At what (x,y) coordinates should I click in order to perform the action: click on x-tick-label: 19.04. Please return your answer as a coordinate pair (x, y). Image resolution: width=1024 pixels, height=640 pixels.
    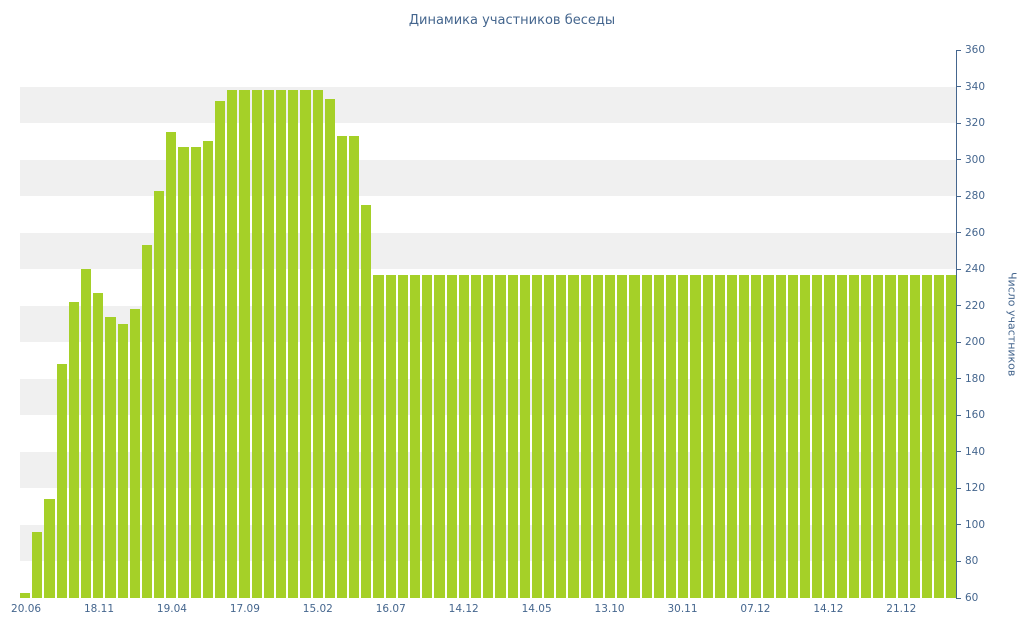
    Looking at the image, I should click on (171, 609).